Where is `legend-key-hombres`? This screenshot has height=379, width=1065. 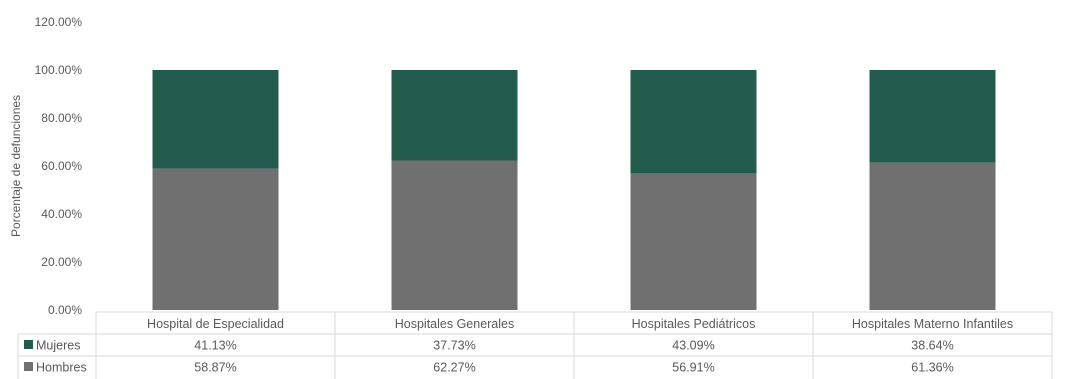 legend-key-hombres is located at coordinates (28, 366).